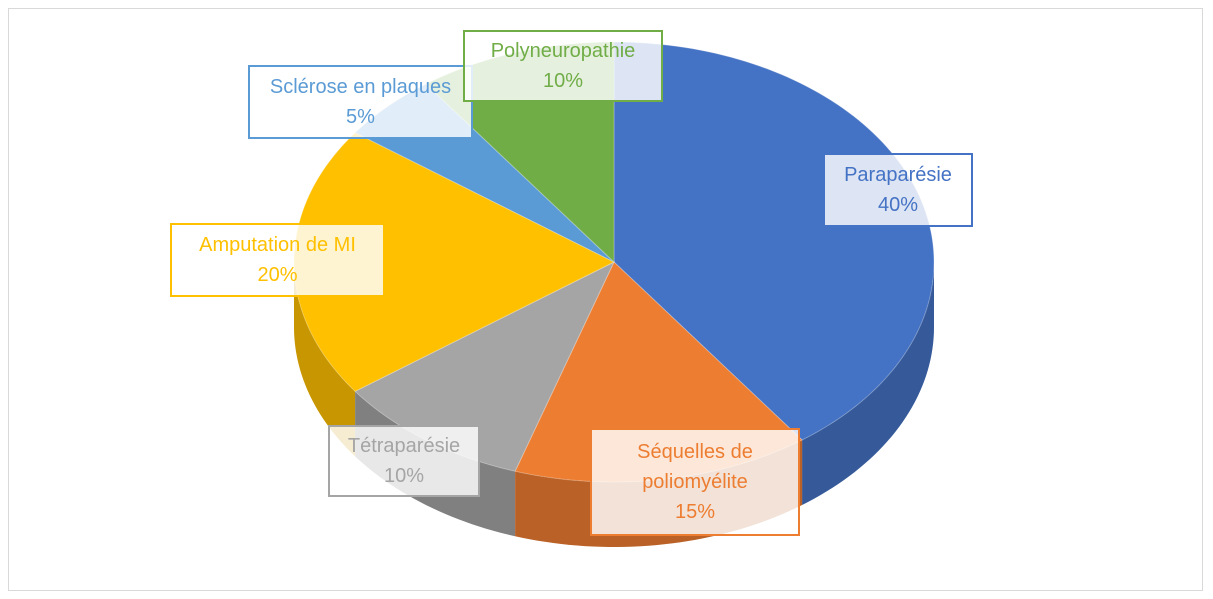 Image resolution: width=1213 pixels, height=599 pixels. What do you see at coordinates (360, 117) in the screenshot?
I see `label-value: 5%` at bounding box center [360, 117].